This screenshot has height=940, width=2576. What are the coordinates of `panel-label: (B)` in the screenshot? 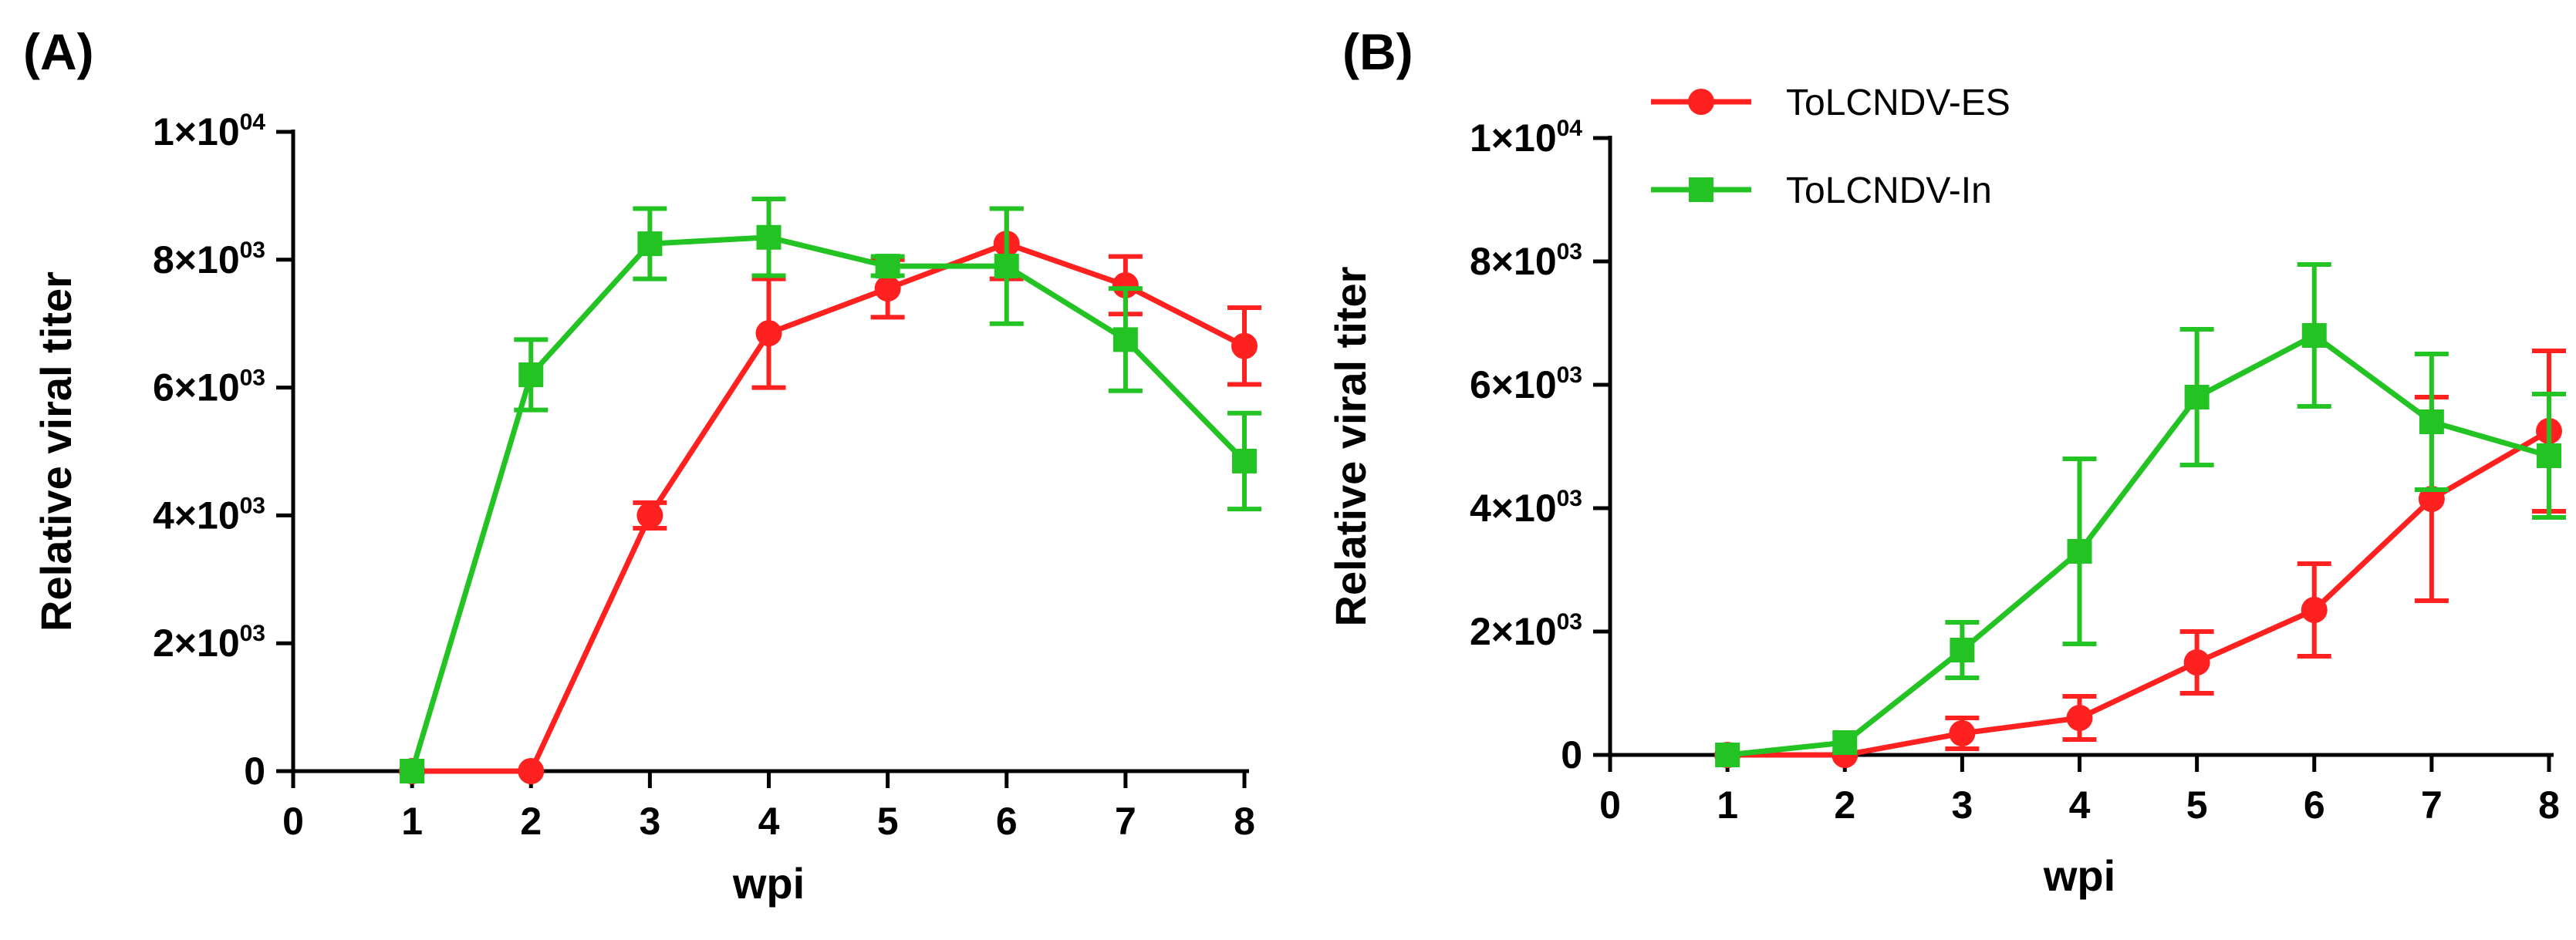 It's located at (1377, 51).